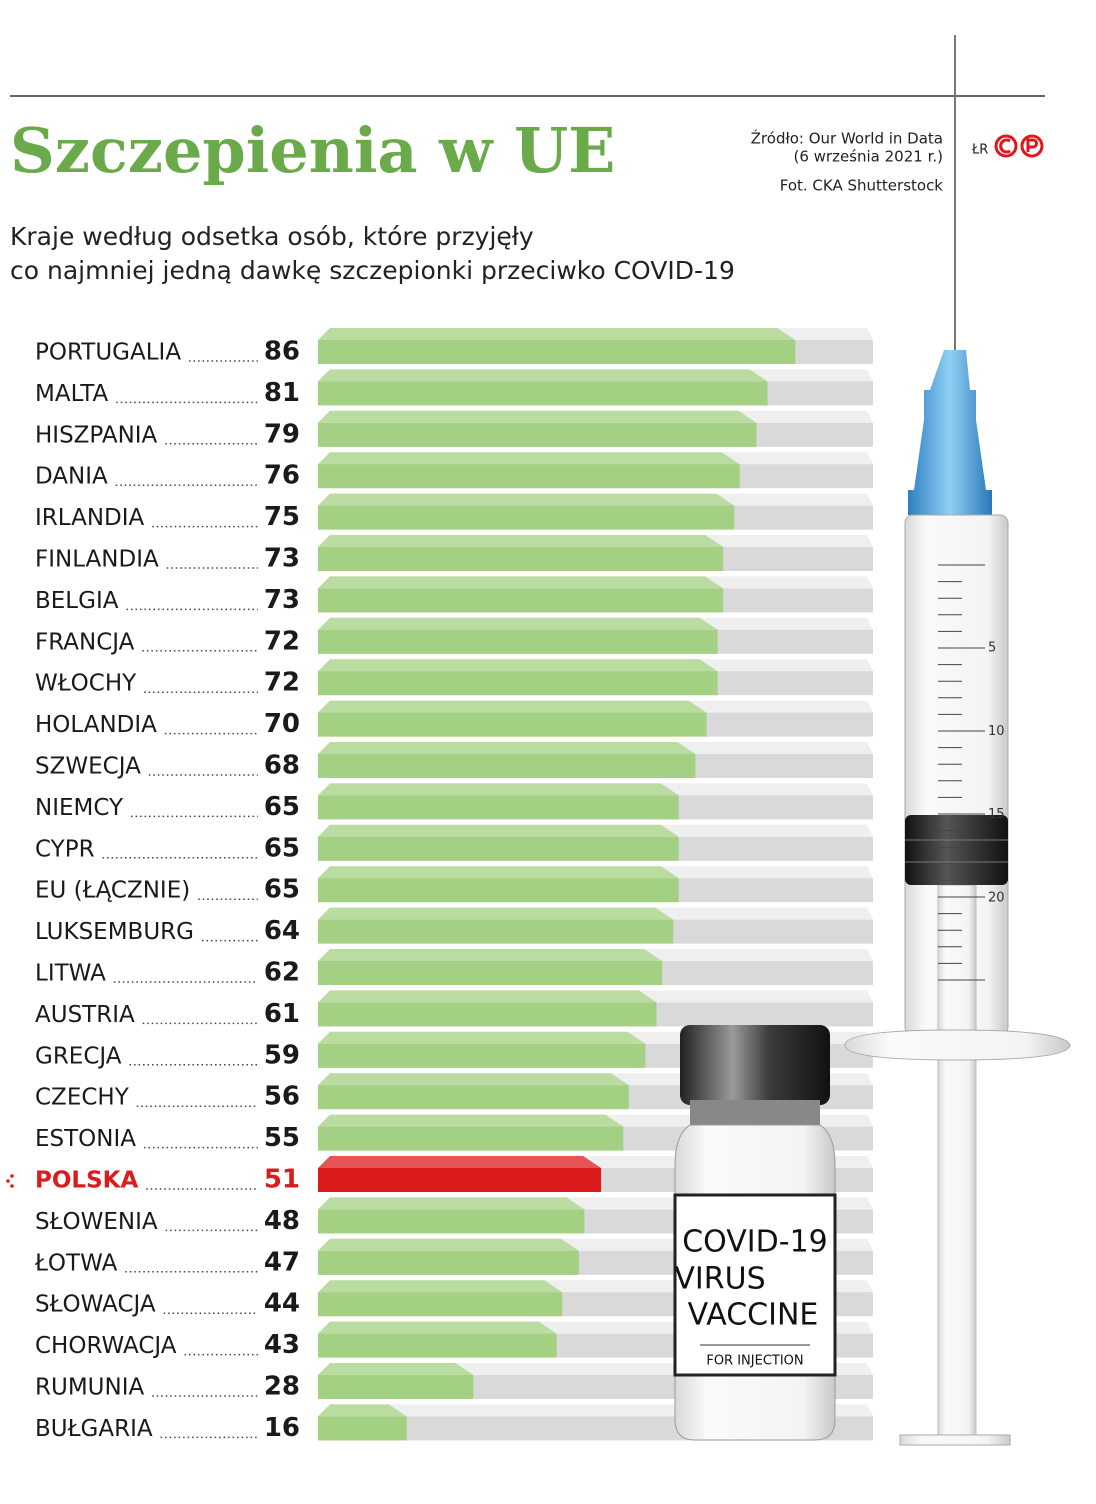 Image resolution: width=1096 pixels, height=1504 pixels. I want to click on vial-label: COVID-19, so click(755, 1242).